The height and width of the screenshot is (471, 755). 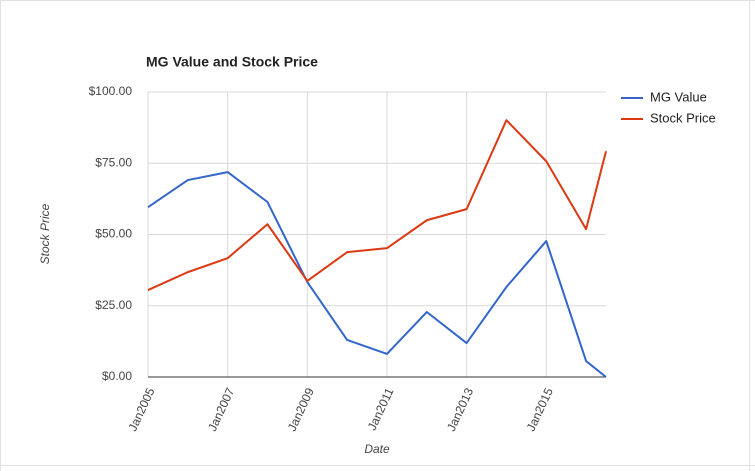 I want to click on y-tick-label: $25.00, so click(x=113, y=305).